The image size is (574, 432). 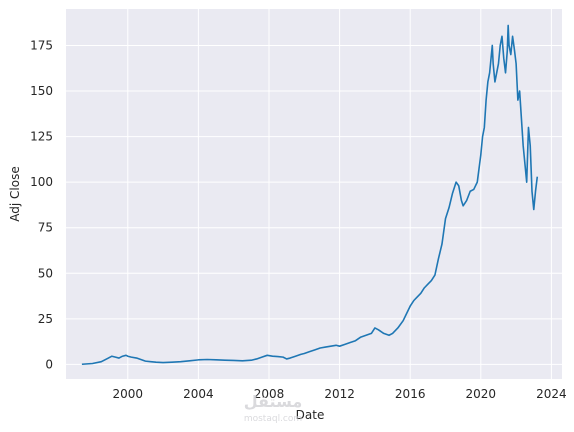 What do you see at coordinates (481, 394) in the screenshot?
I see `x-tick-label: 2020` at bounding box center [481, 394].